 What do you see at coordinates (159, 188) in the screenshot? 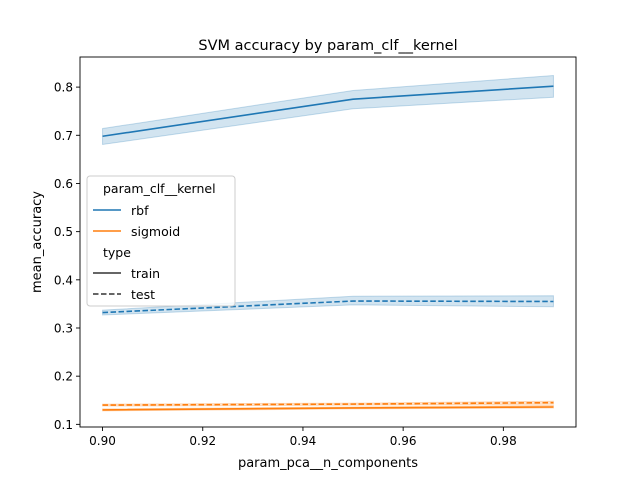
I see `legend-hue-title: param_clf__kernel` at bounding box center [159, 188].